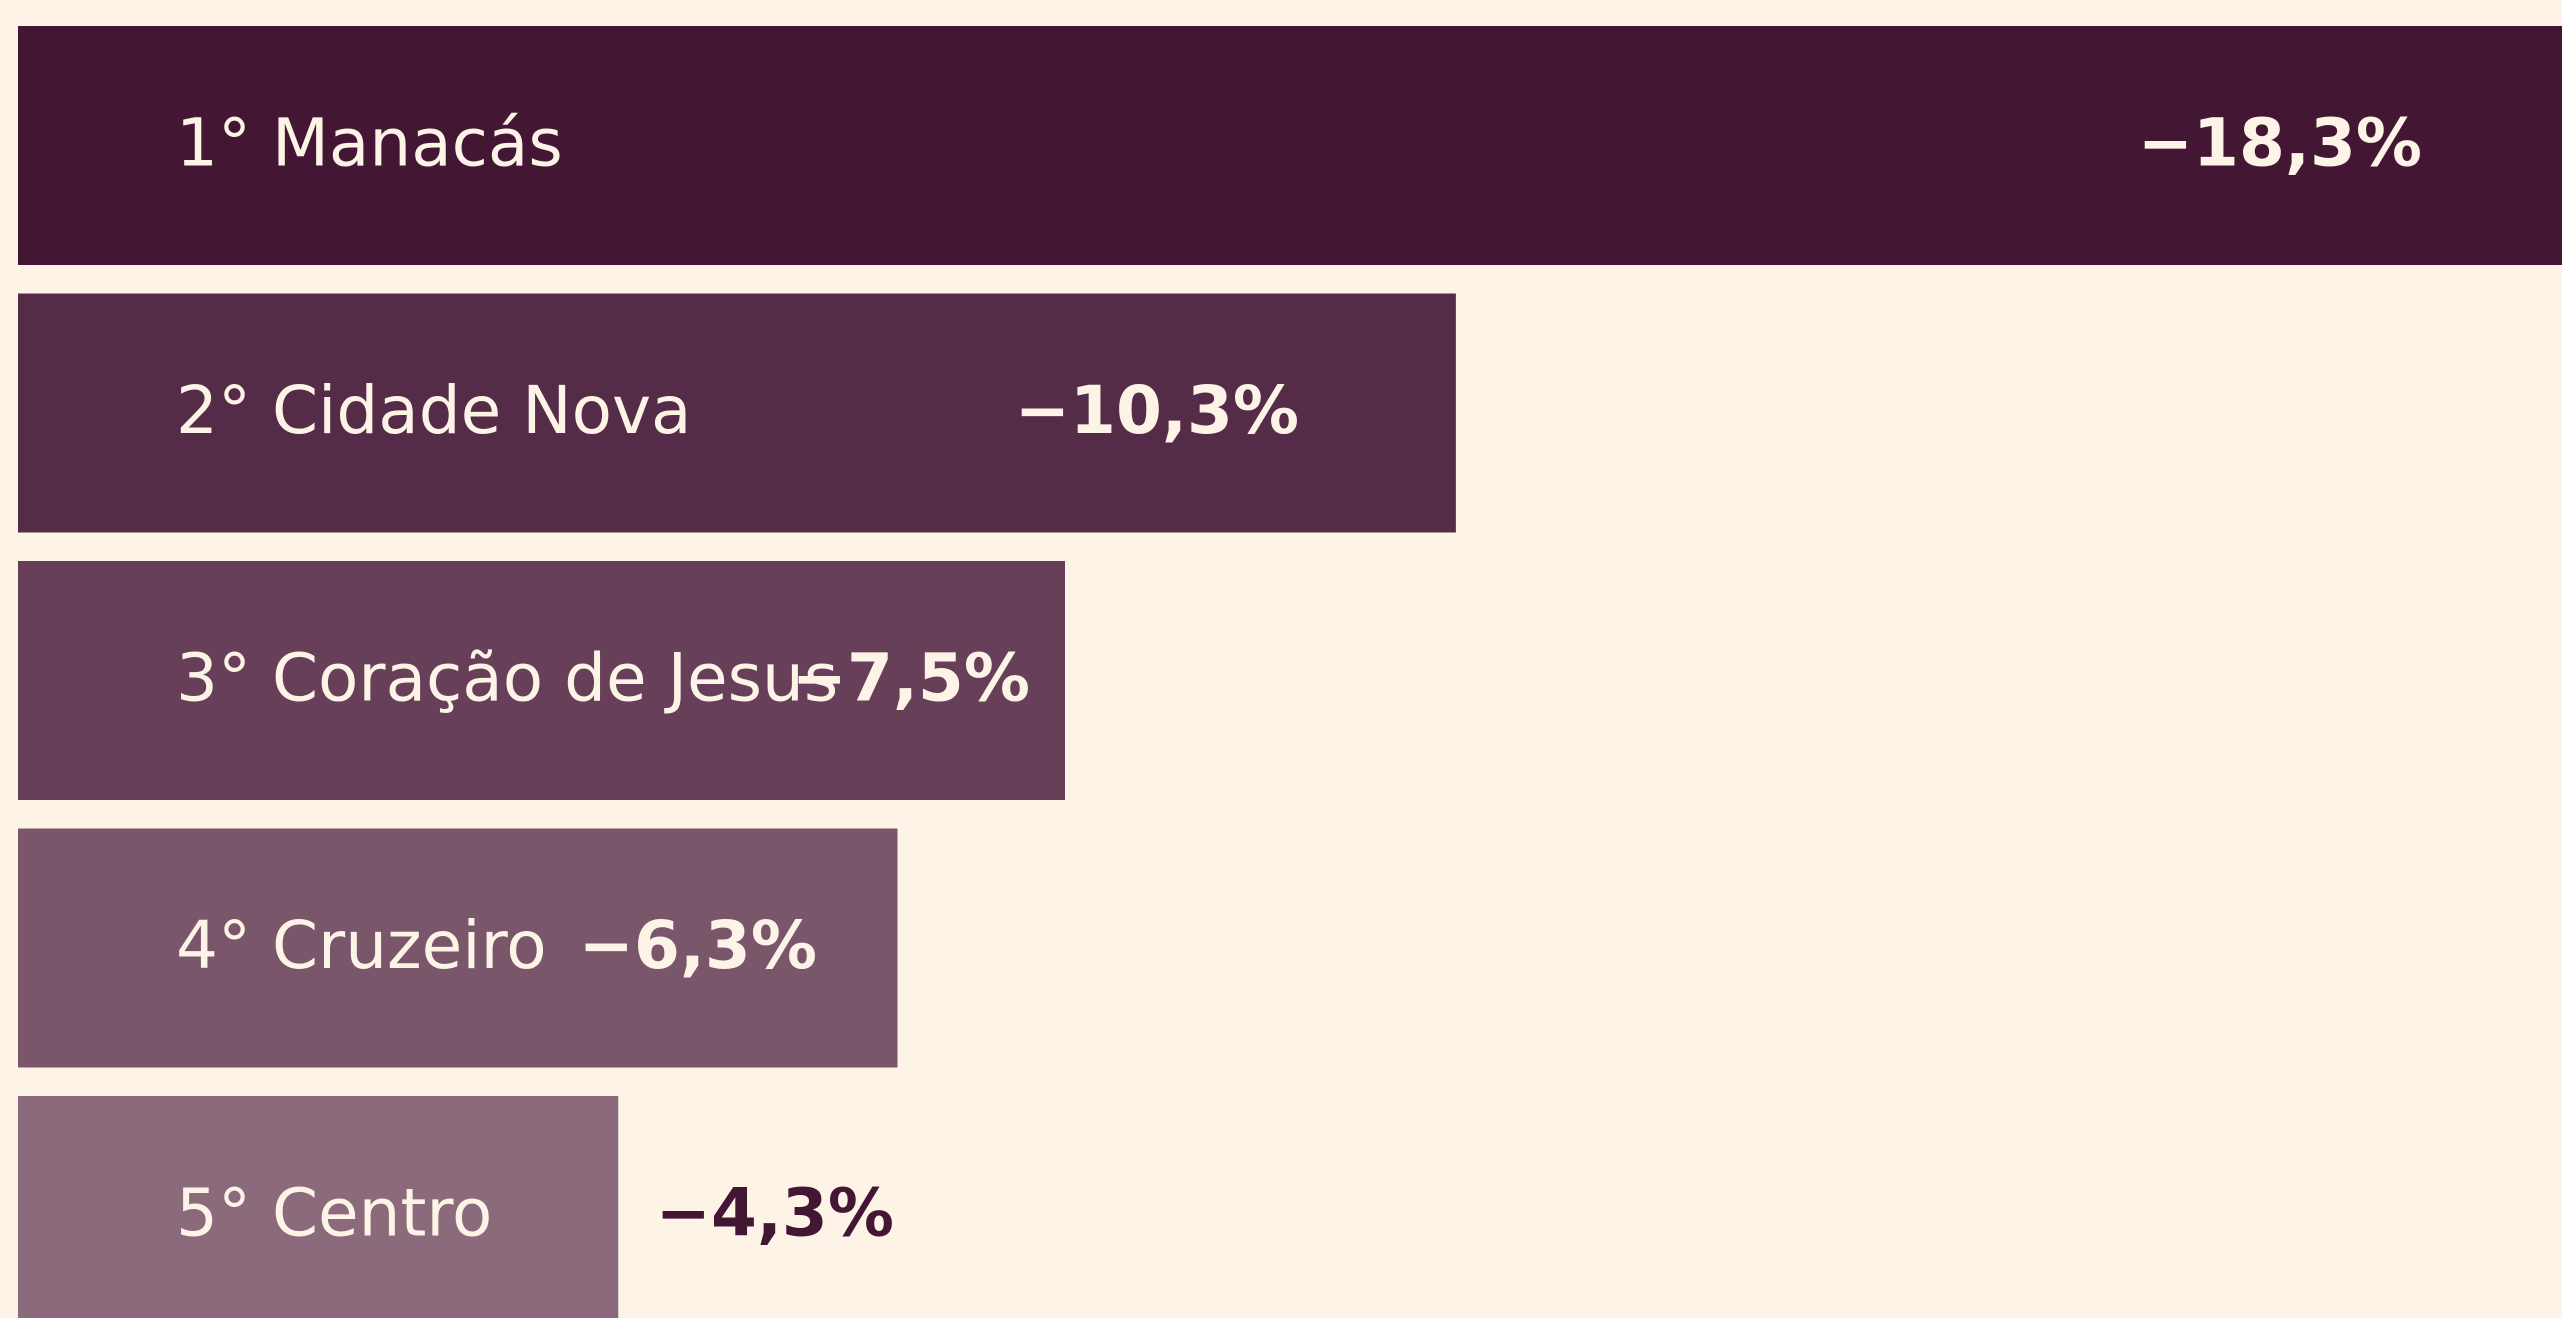  I want to click on value-label: −10,3%, so click(1157, 410).